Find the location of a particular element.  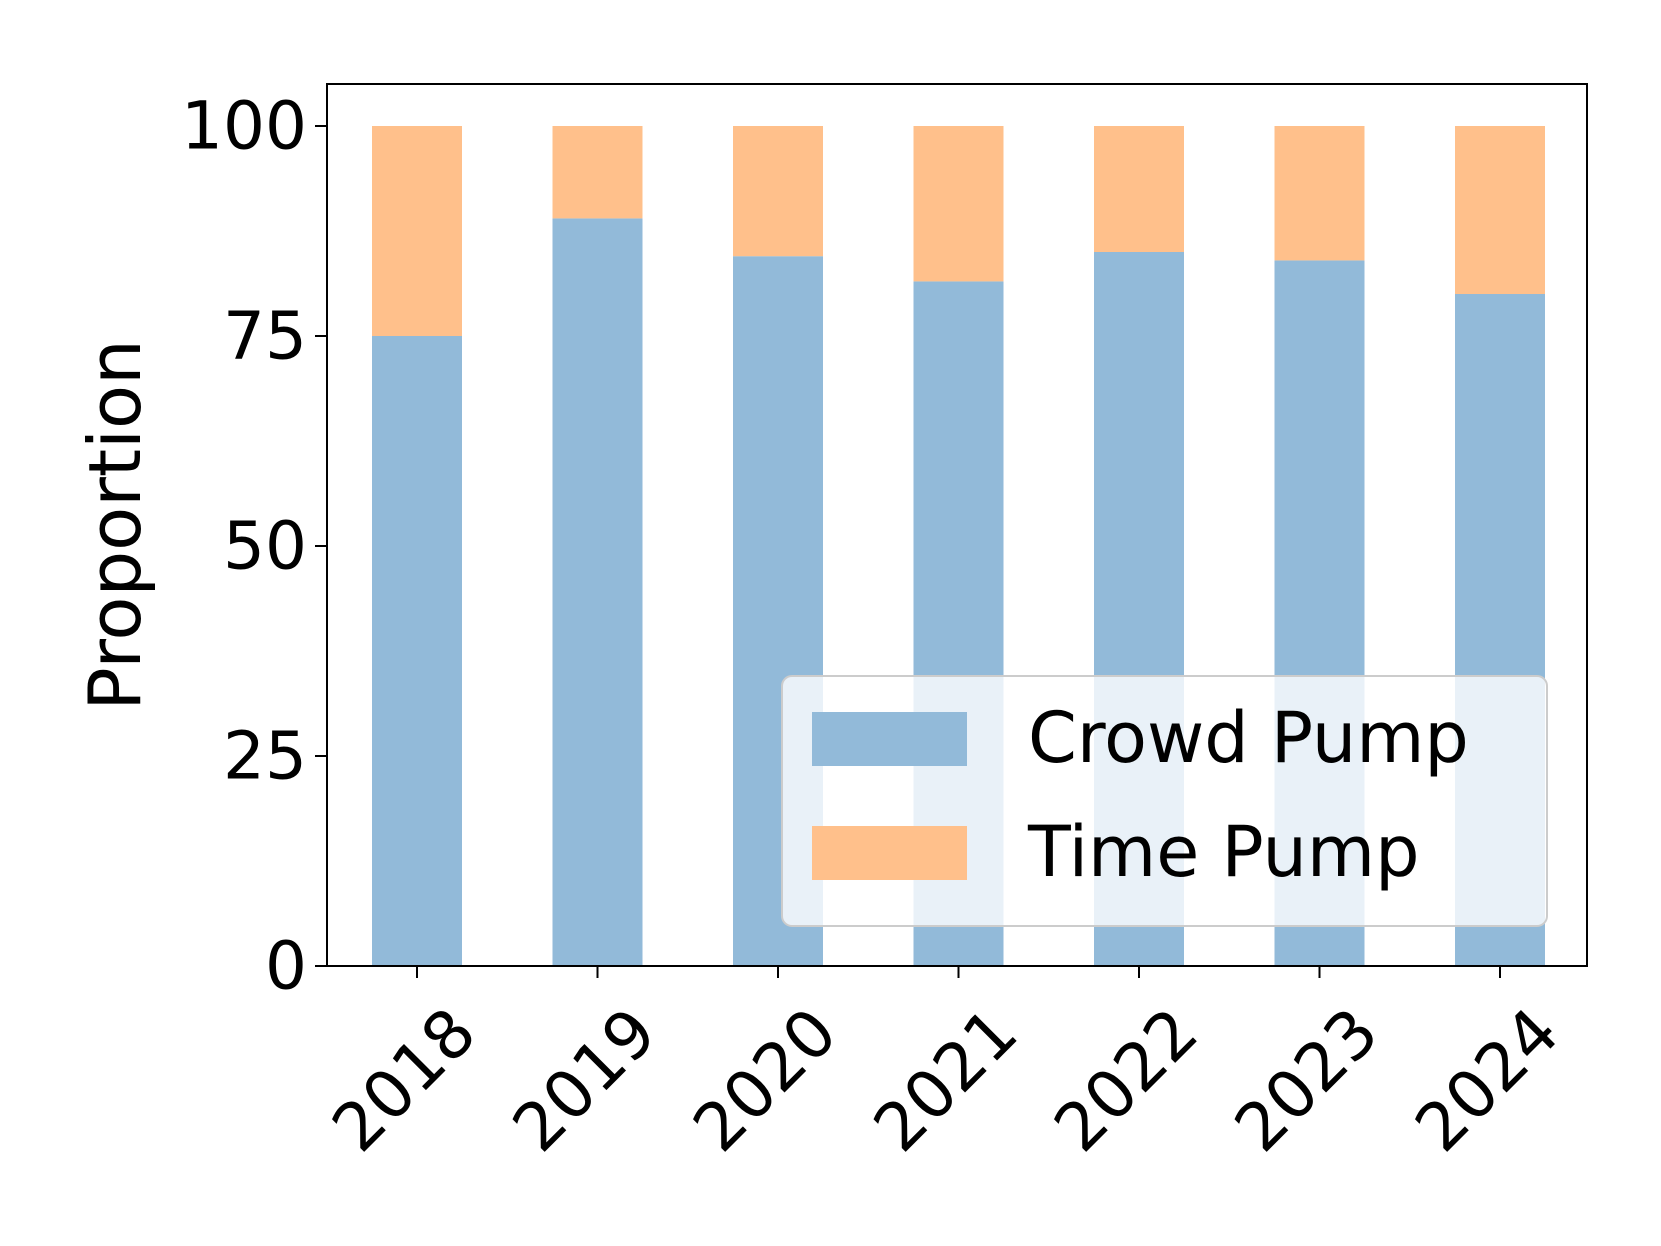

y-axis-label: Proportion is located at coordinates (115, 525).